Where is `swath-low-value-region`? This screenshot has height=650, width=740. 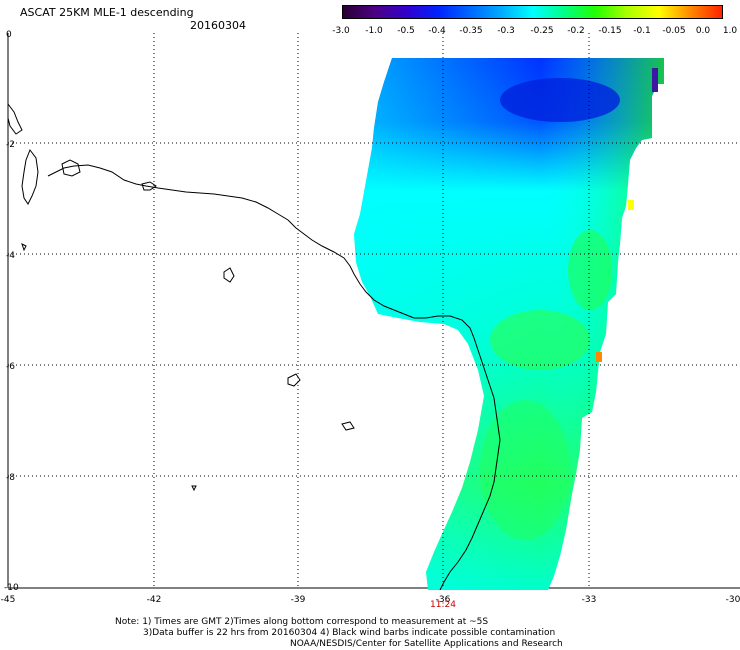 swath-low-value-region is located at coordinates (560, 100).